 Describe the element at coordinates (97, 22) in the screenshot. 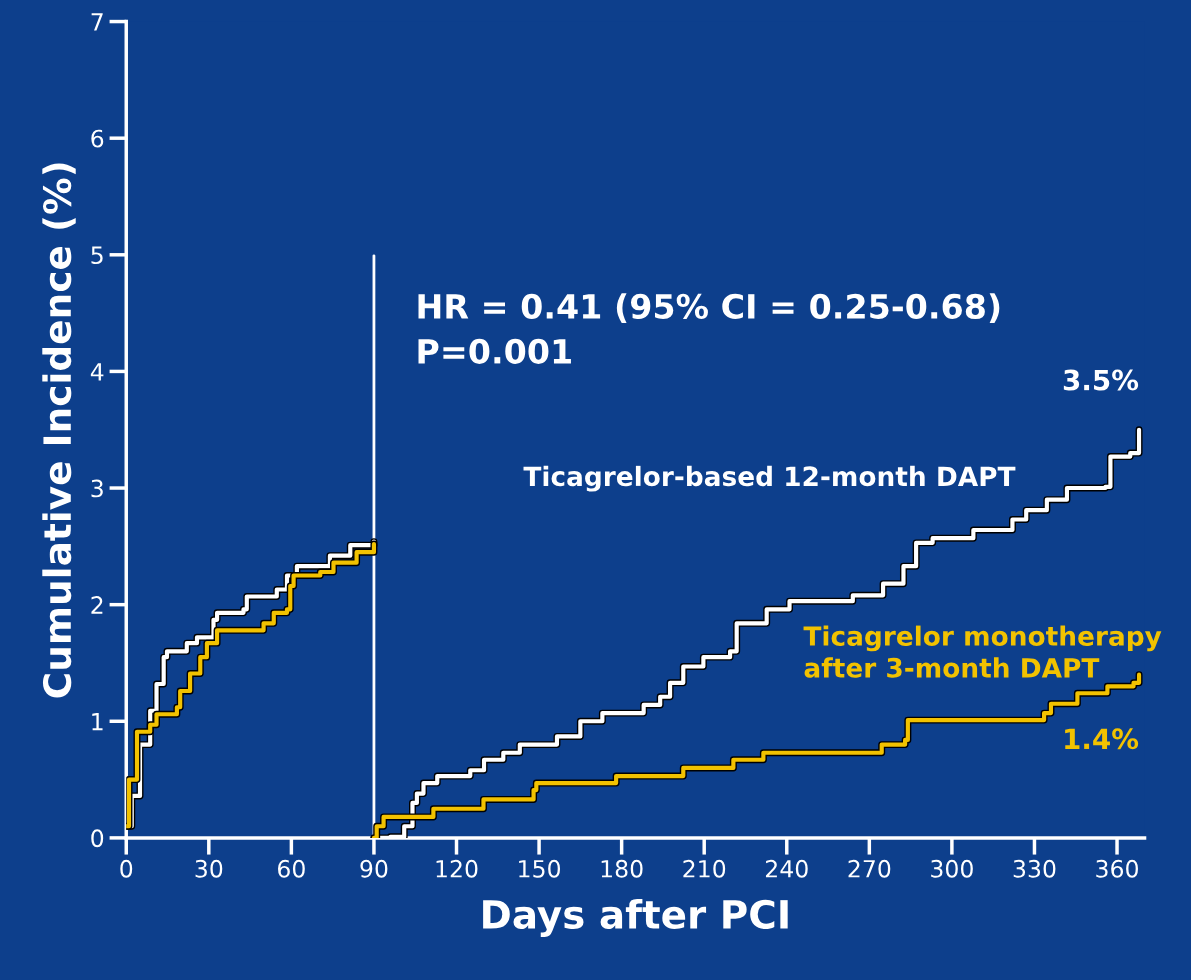

I see `y-tick-label: 7` at that location.